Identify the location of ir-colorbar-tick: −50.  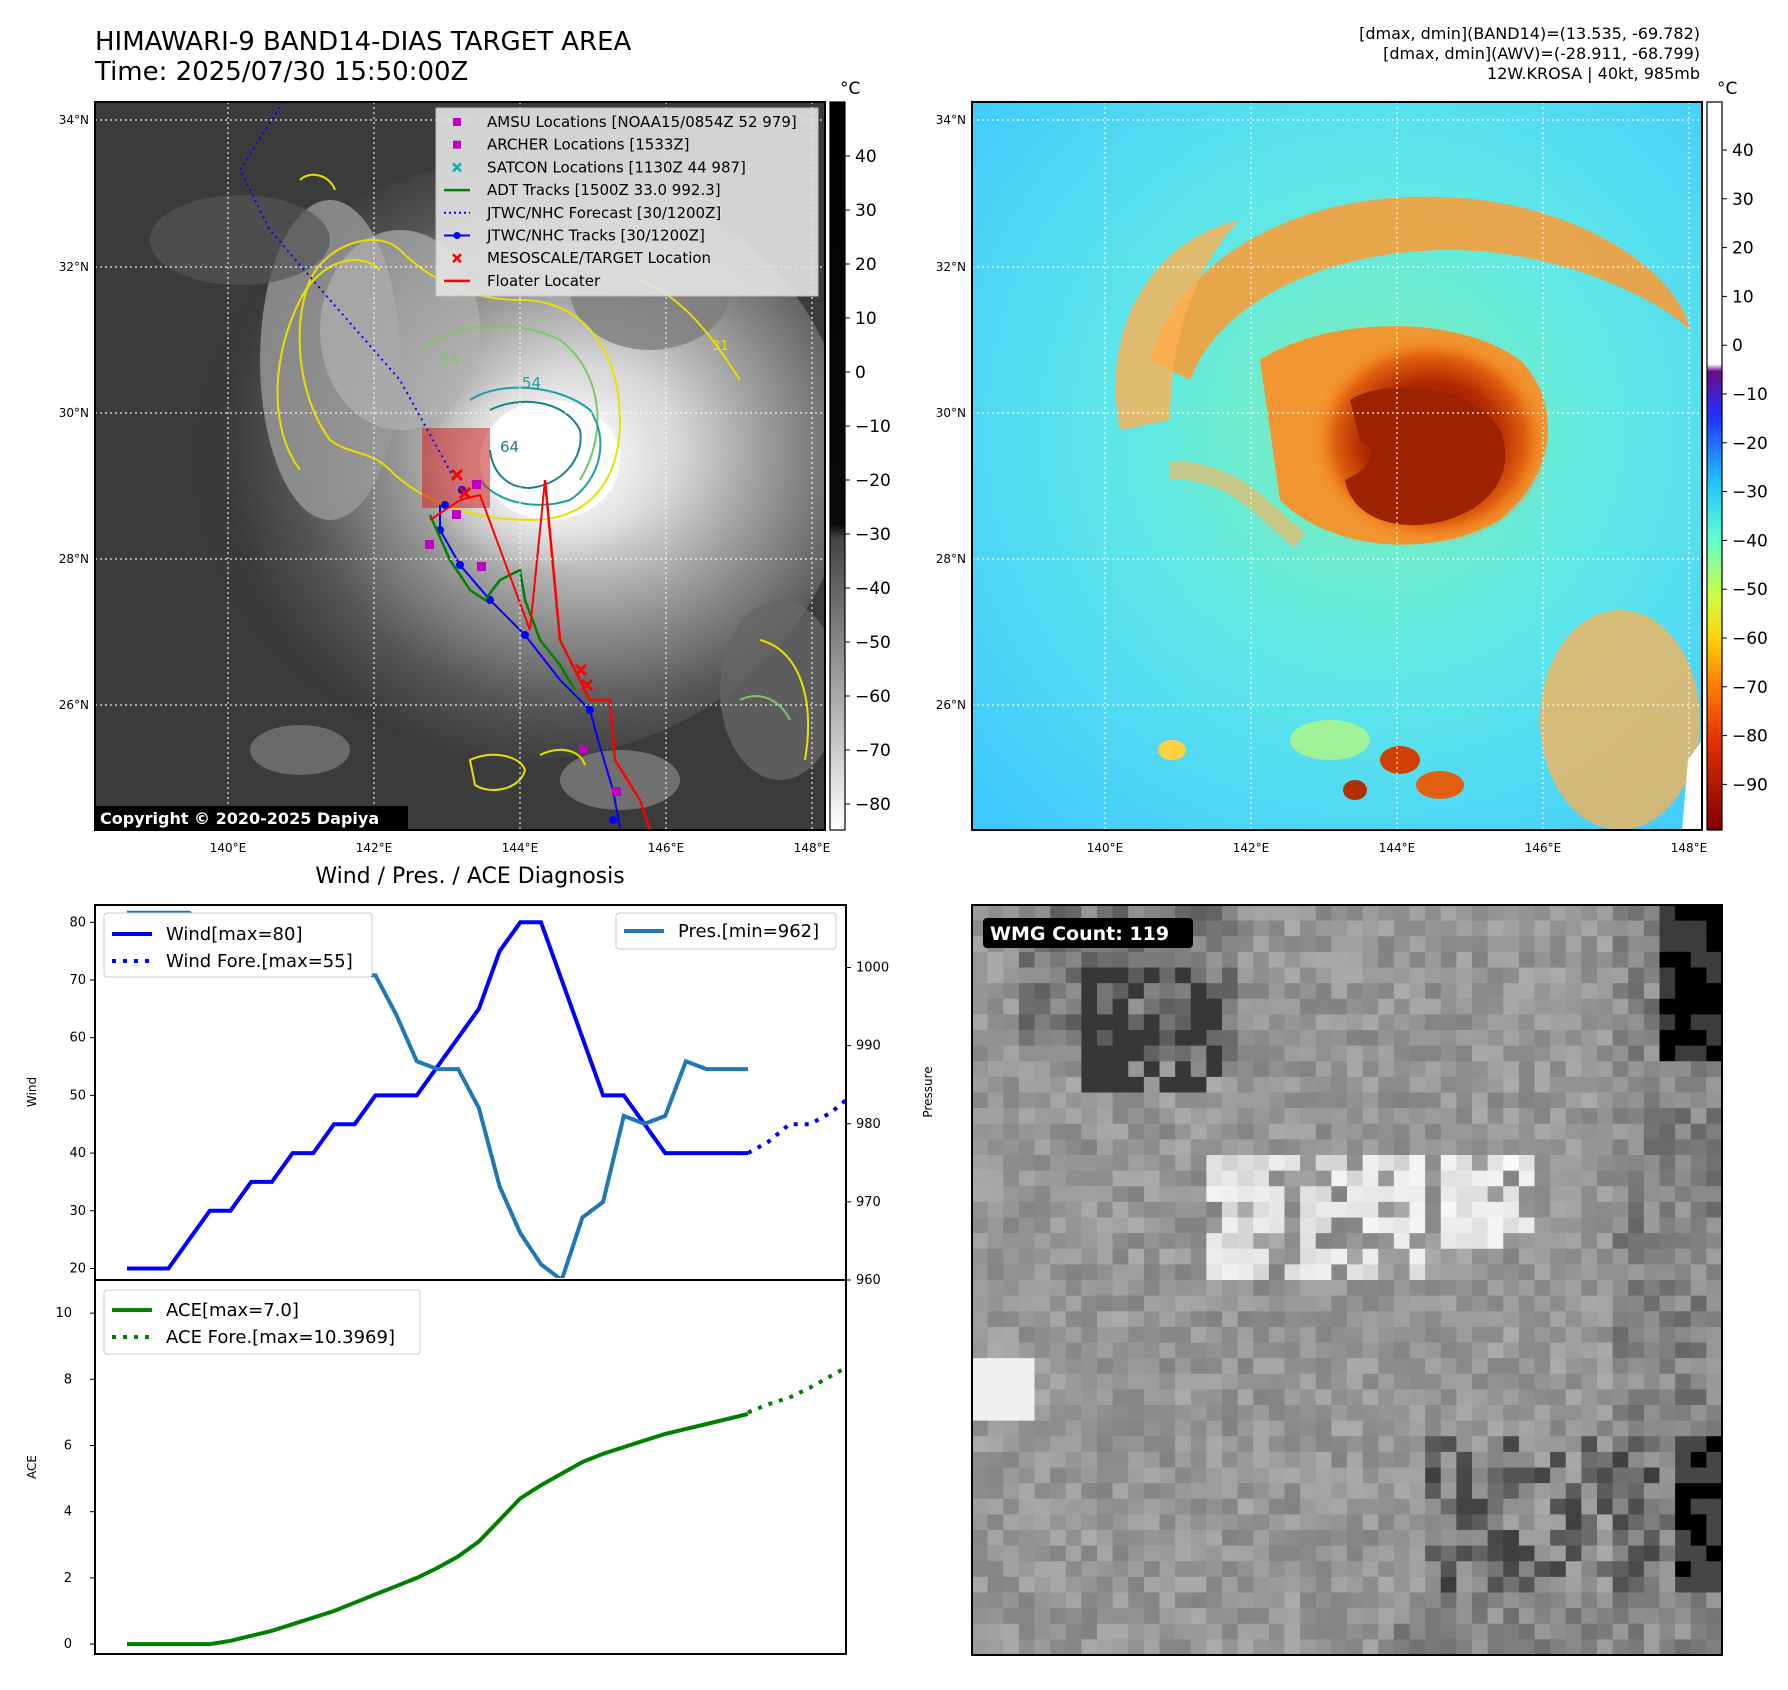
(873, 643).